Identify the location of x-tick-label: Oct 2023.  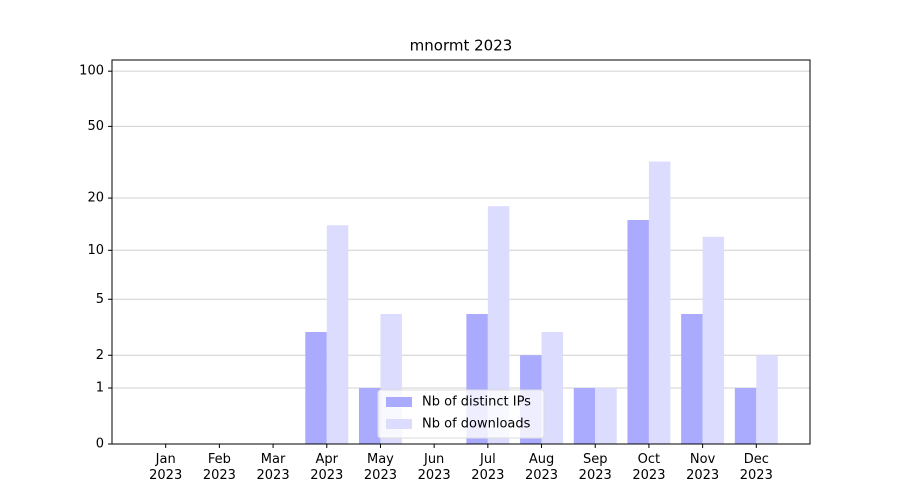
(649, 467).